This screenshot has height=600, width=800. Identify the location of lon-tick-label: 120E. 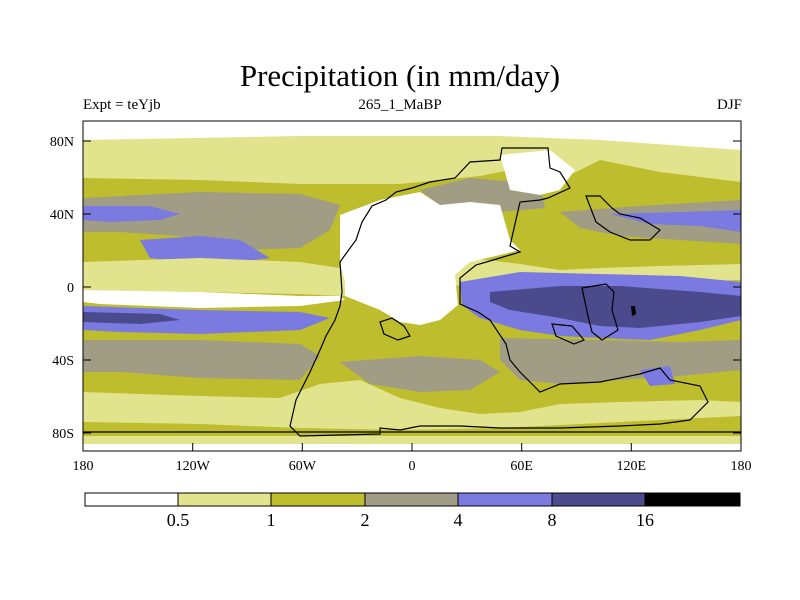
(632, 466).